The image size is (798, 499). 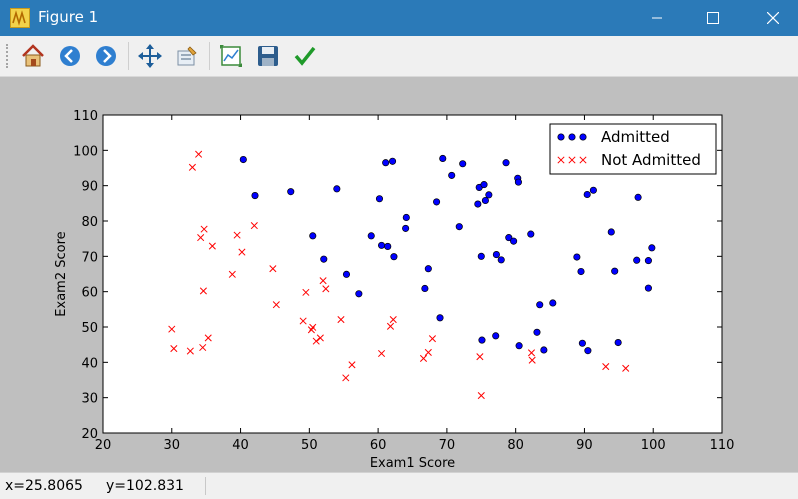 I want to click on status-bar: x=25.8065 y=102.831, so click(x=399, y=485).